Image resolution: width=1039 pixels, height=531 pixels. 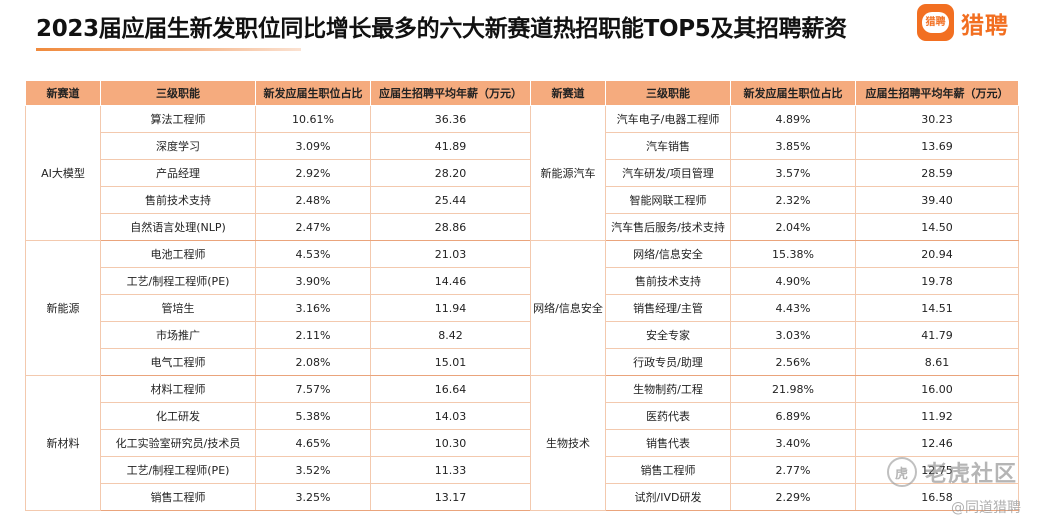 I want to click on right-salary-cell: 16.00, so click(x=937, y=389).